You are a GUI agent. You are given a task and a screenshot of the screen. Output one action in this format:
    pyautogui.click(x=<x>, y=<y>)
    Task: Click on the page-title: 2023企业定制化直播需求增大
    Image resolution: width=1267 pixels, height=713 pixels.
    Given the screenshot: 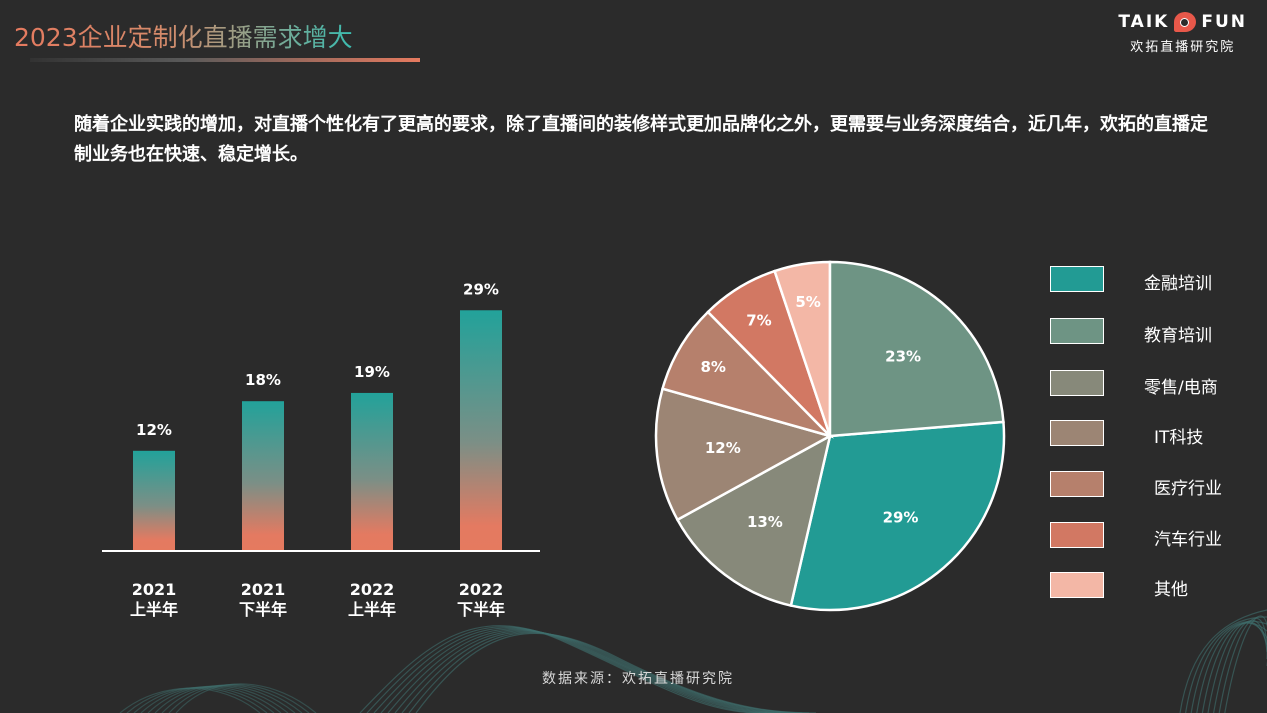 What is the action you would take?
    pyautogui.click(x=183, y=36)
    